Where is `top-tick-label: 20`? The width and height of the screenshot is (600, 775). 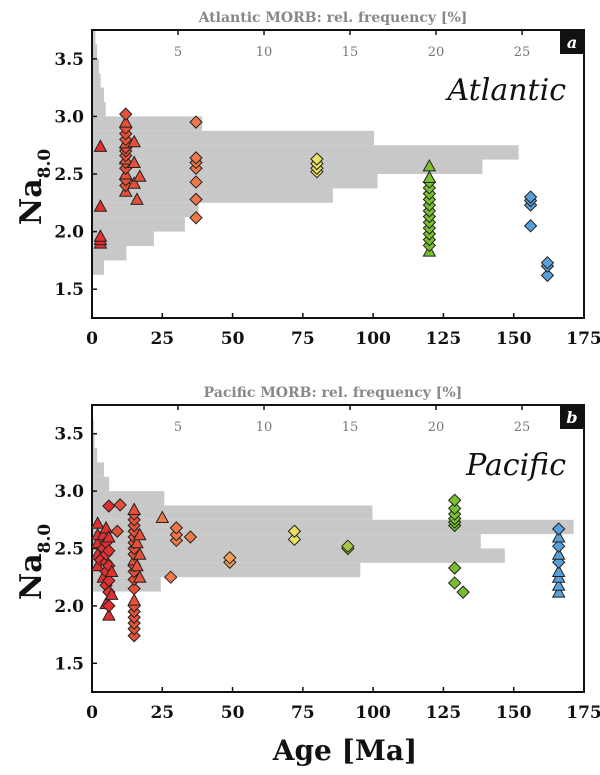
top-tick-label: 20 is located at coordinates (436, 427).